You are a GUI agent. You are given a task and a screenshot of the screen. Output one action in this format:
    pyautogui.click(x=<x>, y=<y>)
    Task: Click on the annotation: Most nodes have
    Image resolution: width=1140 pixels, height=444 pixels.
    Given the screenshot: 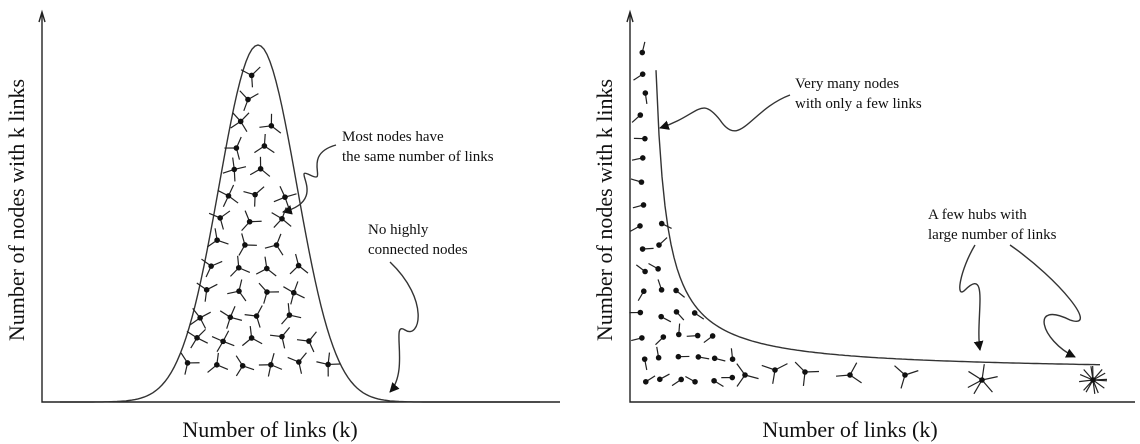 What is the action you would take?
    pyautogui.click(x=393, y=137)
    